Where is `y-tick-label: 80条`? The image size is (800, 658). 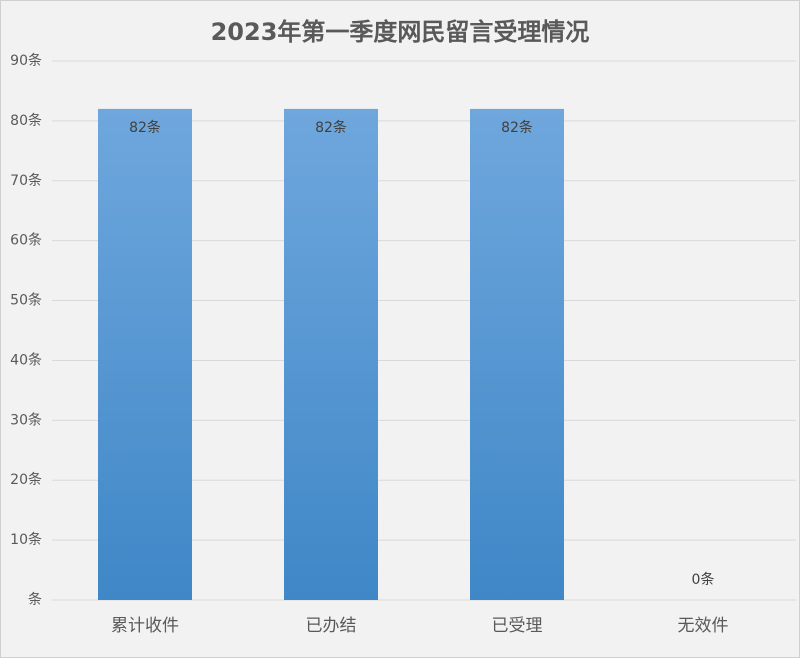 y-tick-label: 80条 is located at coordinates (26, 120).